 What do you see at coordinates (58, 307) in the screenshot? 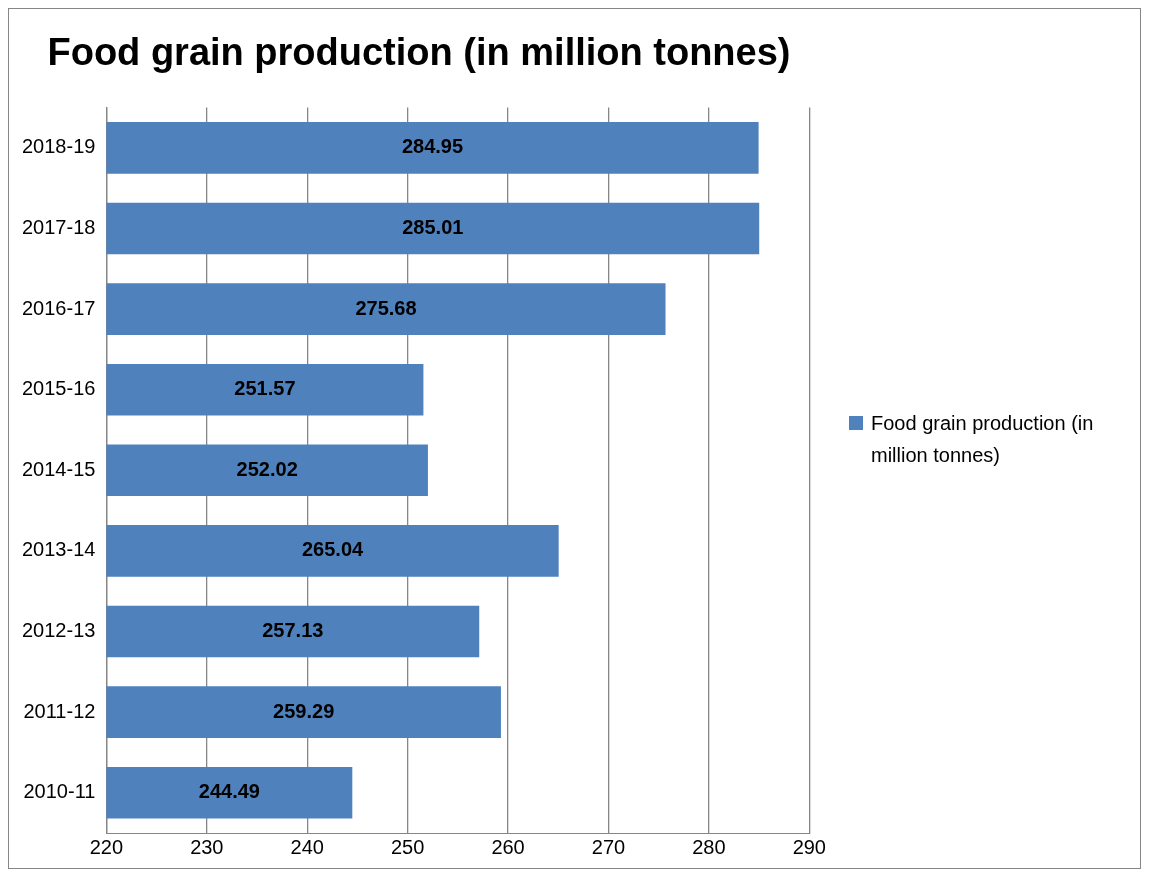
I see `y-tick-label: 2016-17` at bounding box center [58, 307].